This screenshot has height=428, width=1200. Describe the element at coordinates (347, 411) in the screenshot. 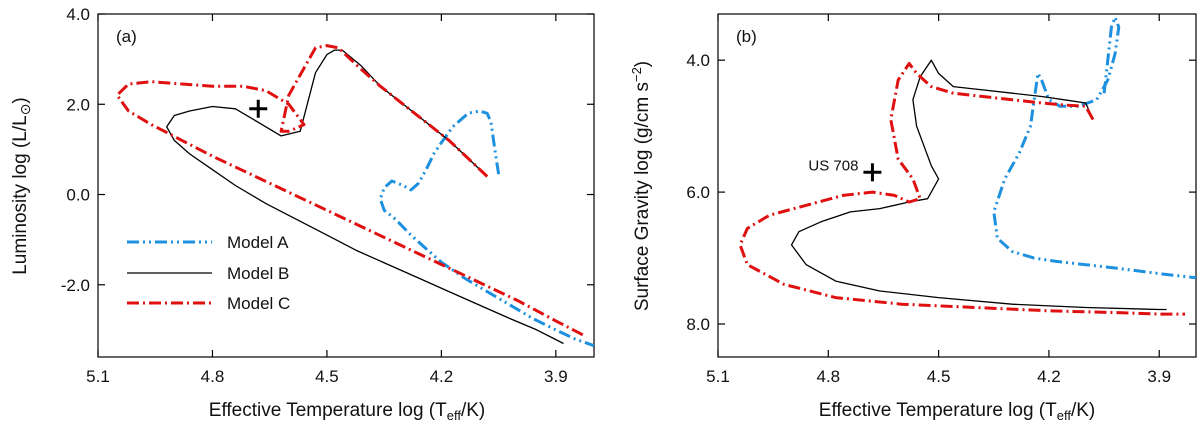

I see `x-axis-title-a: Effective Temperature log (Teff/K)` at that location.